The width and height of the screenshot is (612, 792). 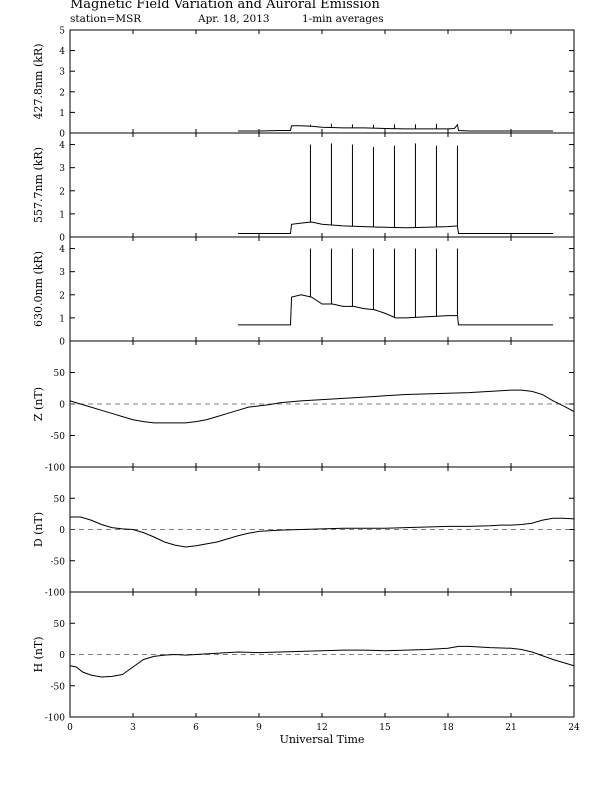 I want to click on y-axis-label-D: D (nT), so click(x=38, y=529).